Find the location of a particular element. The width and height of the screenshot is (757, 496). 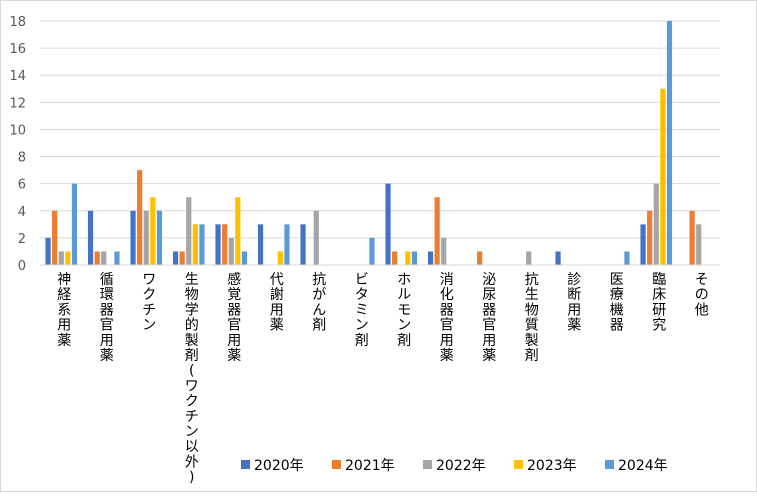

legend-label: 2020年 is located at coordinates (279, 466).